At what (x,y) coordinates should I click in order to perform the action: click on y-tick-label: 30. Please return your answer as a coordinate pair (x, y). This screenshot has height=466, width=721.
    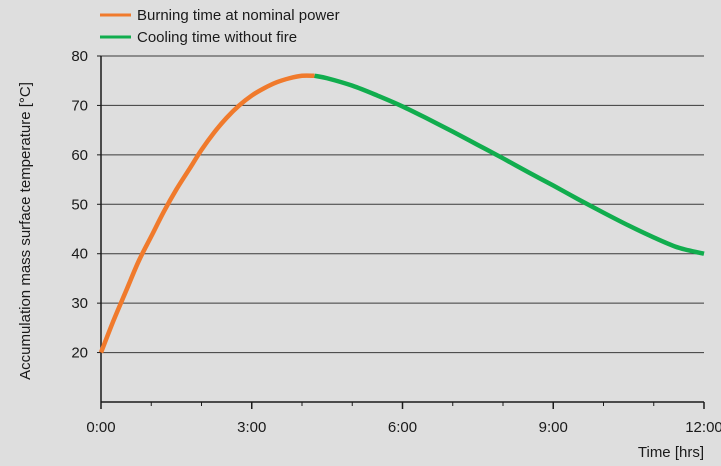
    Looking at the image, I should click on (79, 303).